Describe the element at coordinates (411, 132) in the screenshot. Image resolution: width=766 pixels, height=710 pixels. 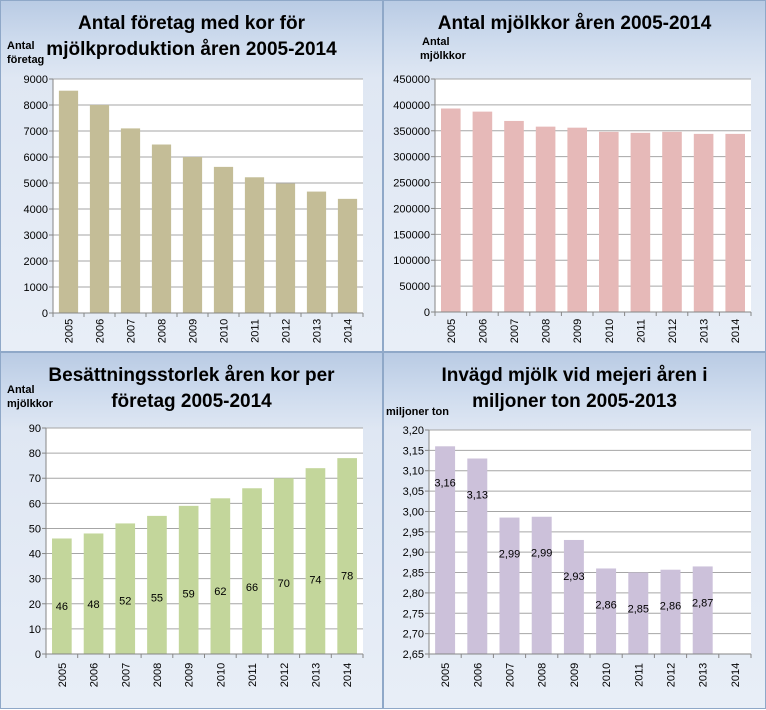
I see `y-tick-label: 350000` at that location.